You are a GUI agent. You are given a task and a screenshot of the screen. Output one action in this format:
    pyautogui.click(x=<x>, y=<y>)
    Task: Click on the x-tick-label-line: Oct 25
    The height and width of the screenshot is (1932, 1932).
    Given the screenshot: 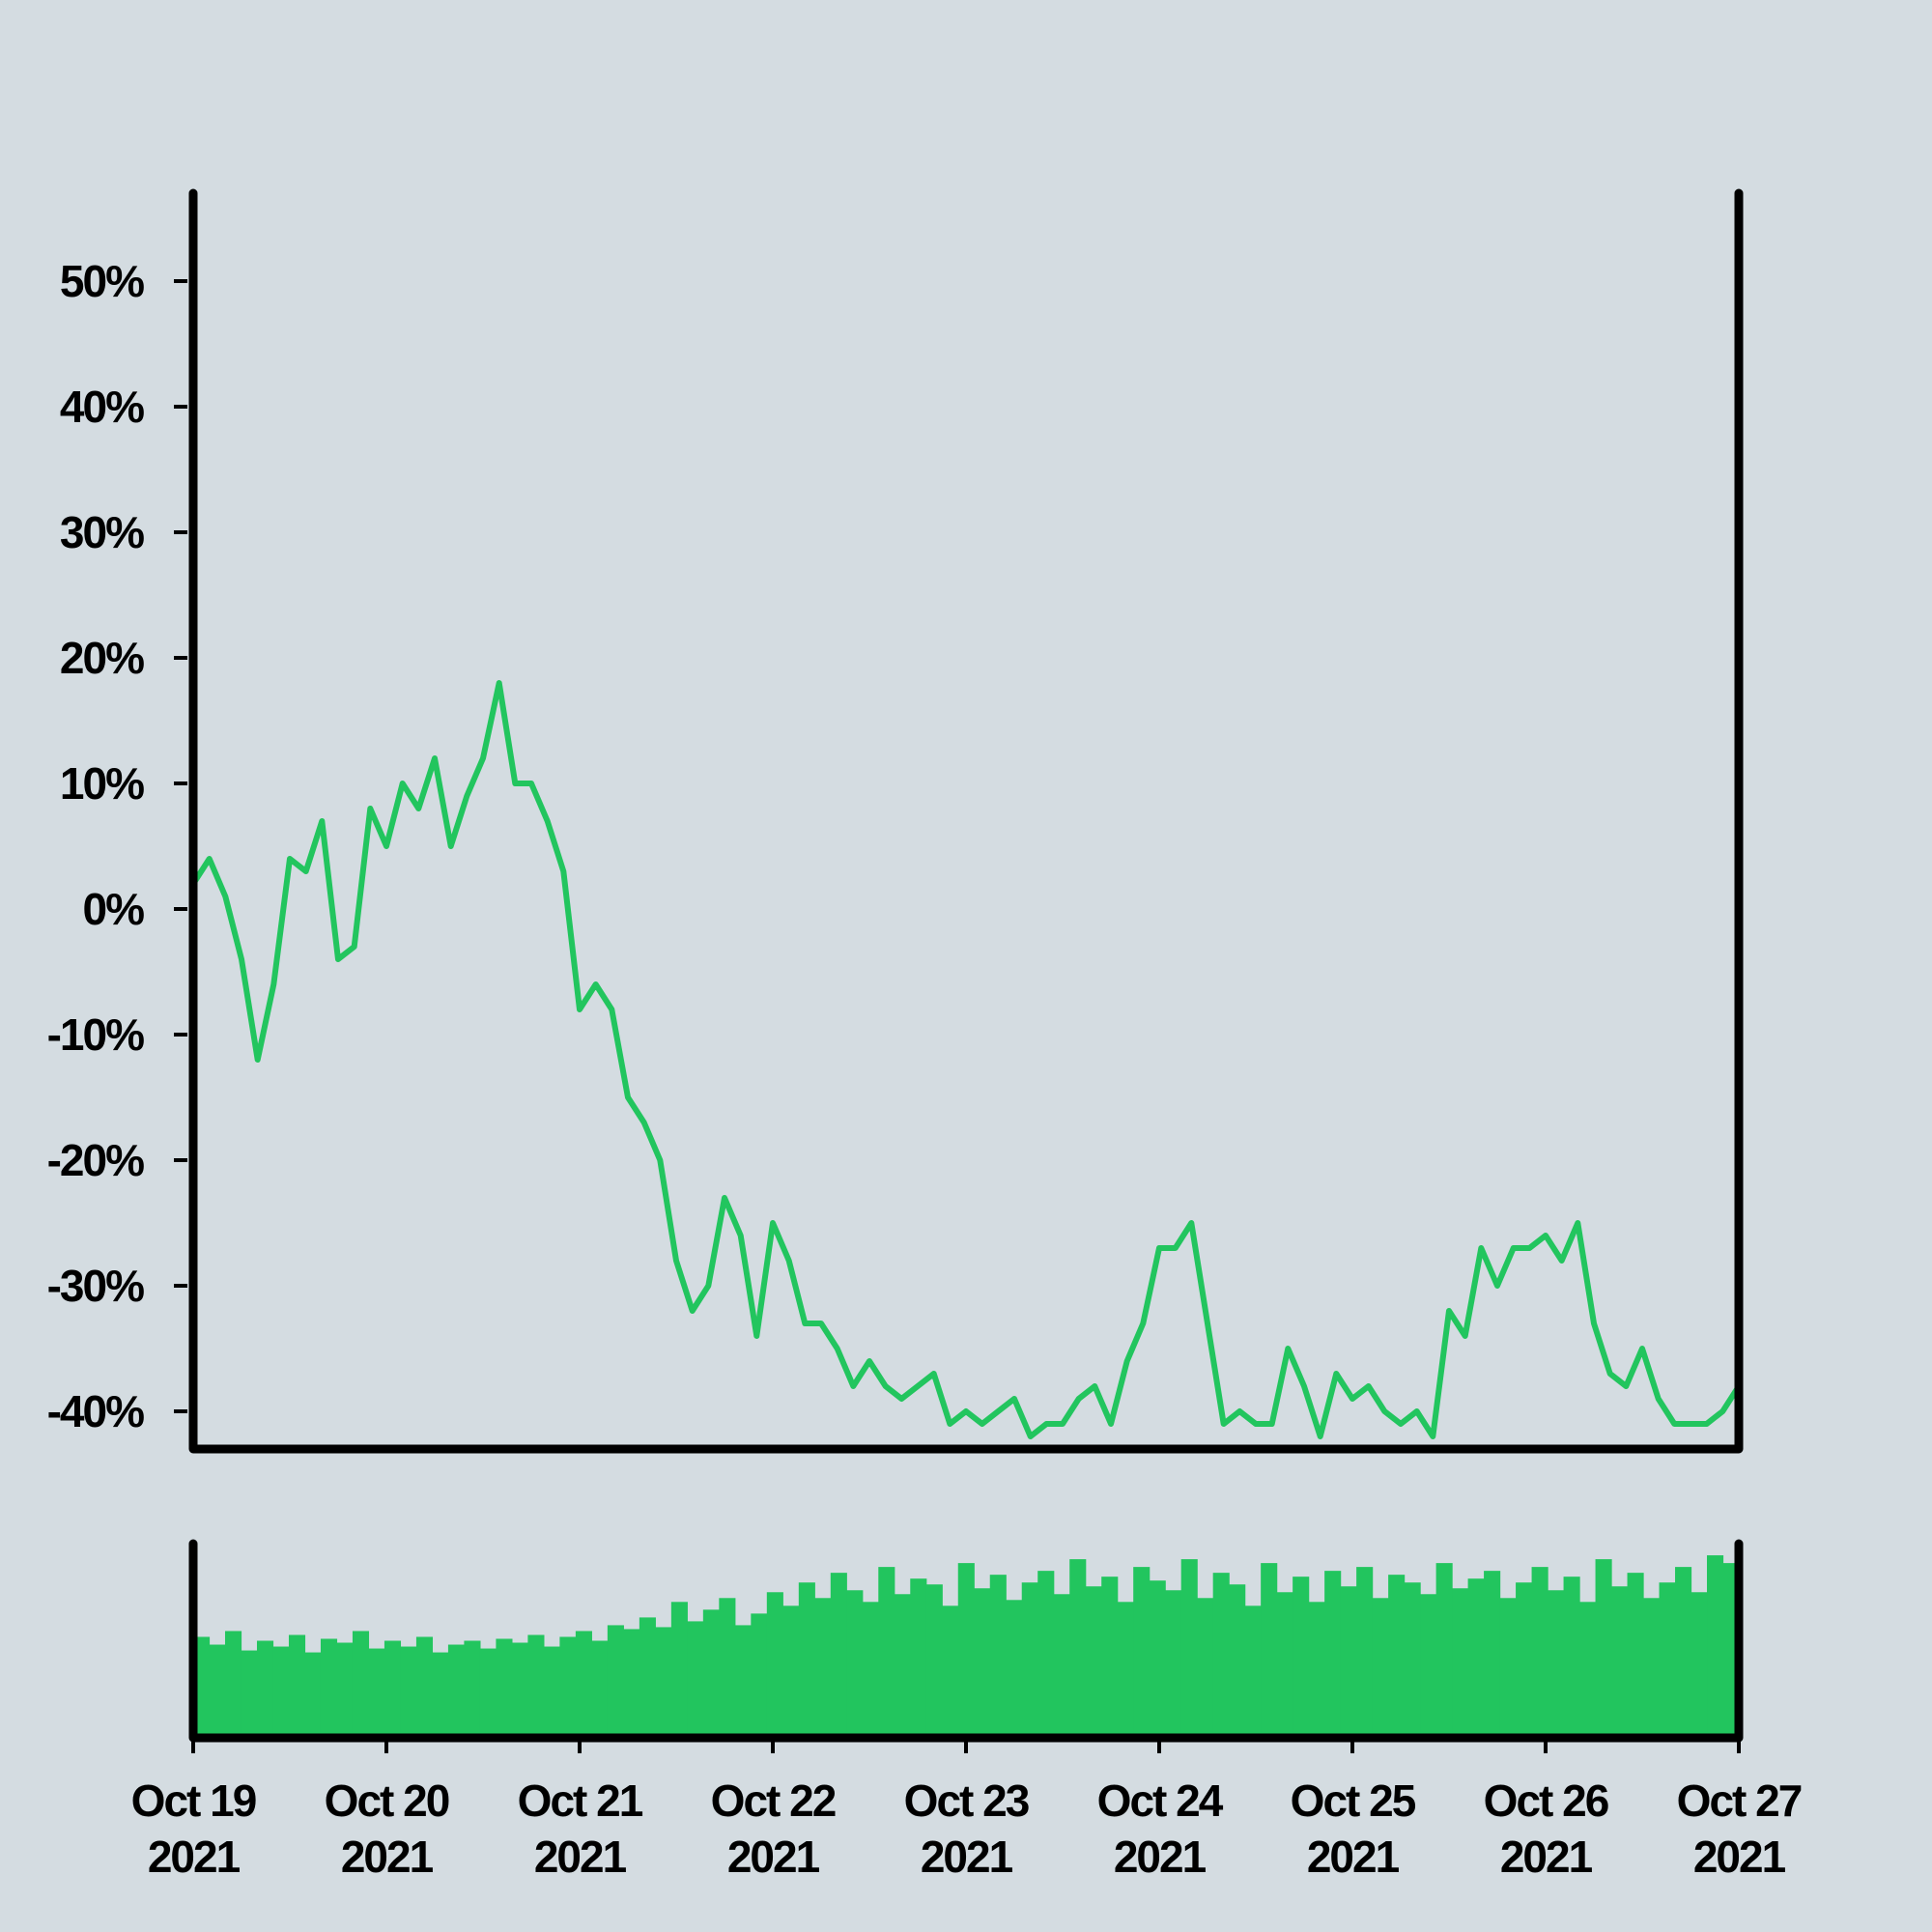 What is the action you would take?
    pyautogui.click(x=1353, y=1801)
    